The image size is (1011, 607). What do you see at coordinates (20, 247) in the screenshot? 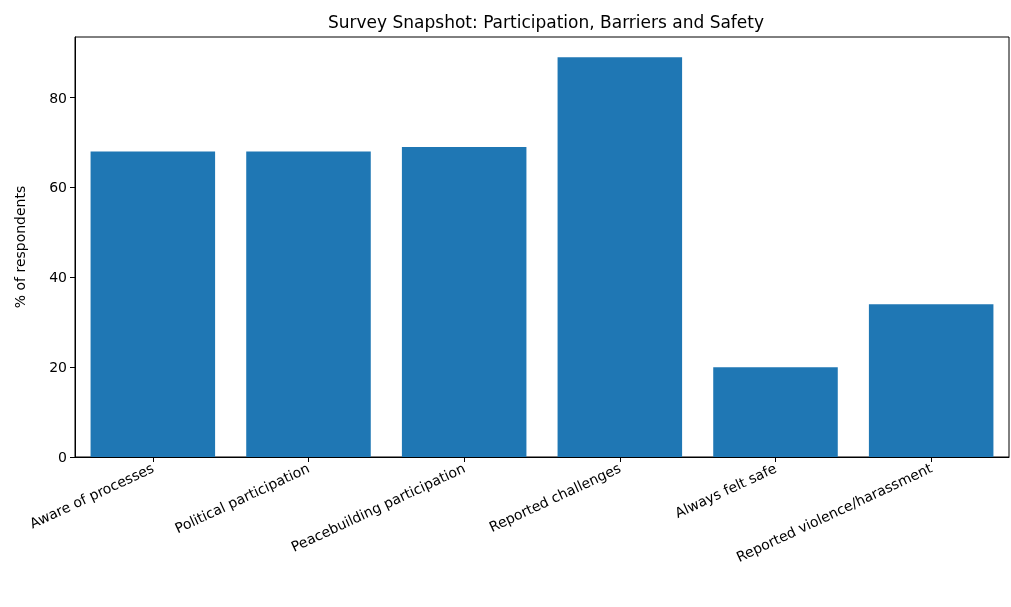
I see `y-axis-title: % of respondents` at bounding box center [20, 247].